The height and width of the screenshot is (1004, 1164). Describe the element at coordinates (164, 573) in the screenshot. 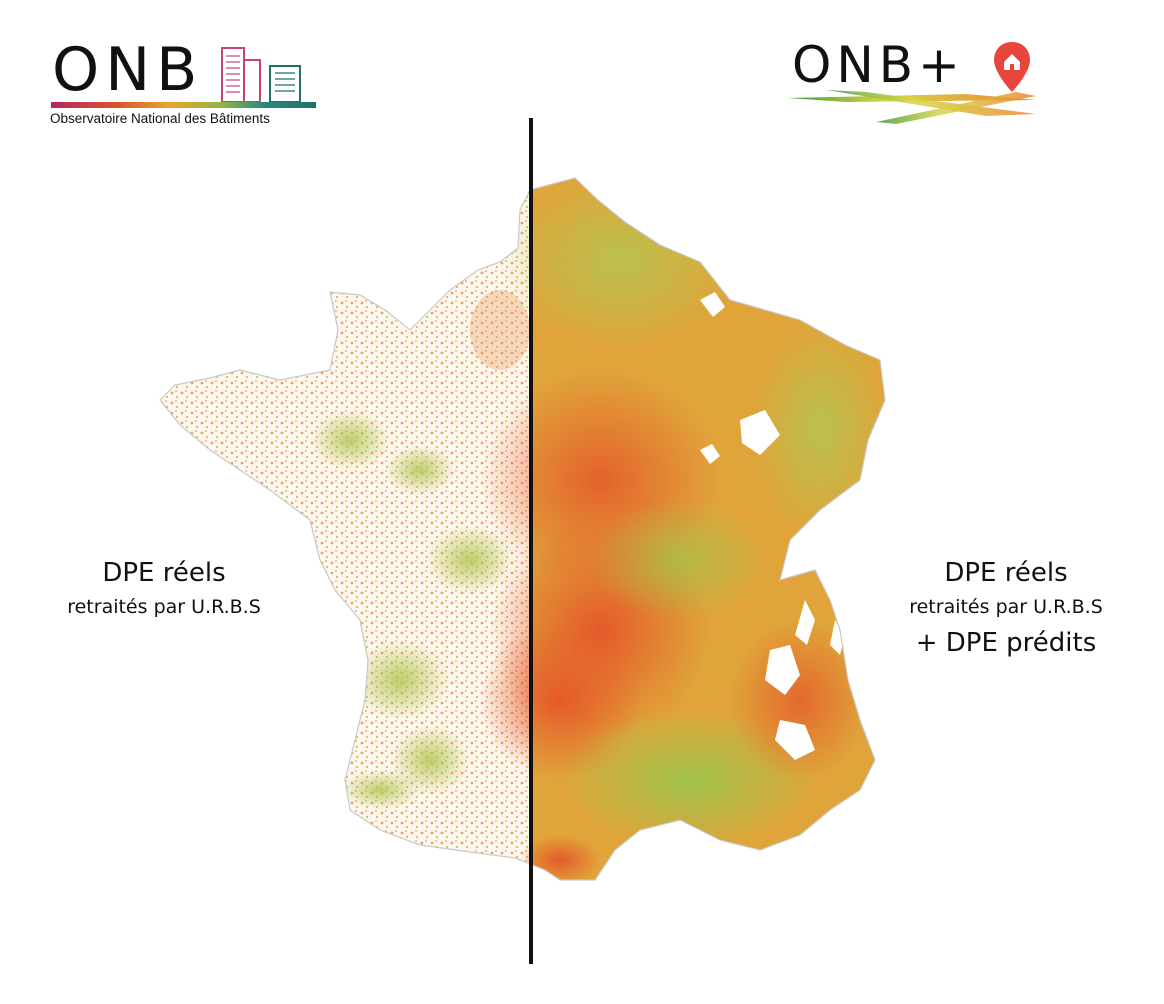

I see `left-panel-title: DPE réels` at that location.